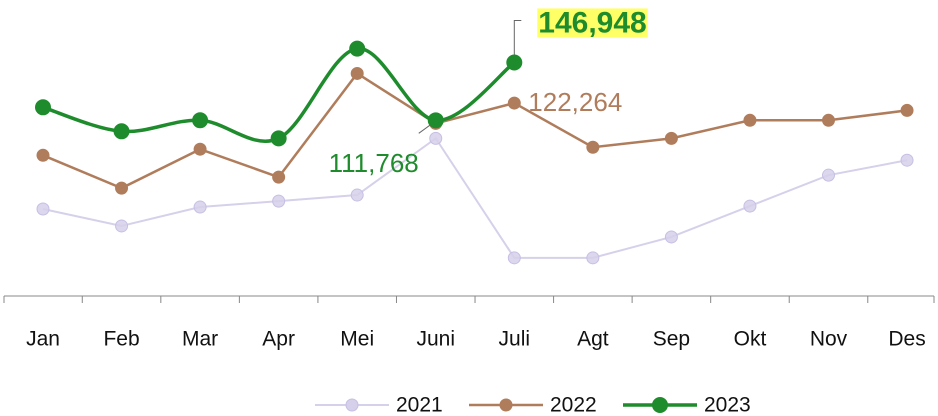 The height and width of the screenshot is (416, 938). Describe the element at coordinates (573, 405) in the screenshot. I see `legend-label: 2022` at that location.